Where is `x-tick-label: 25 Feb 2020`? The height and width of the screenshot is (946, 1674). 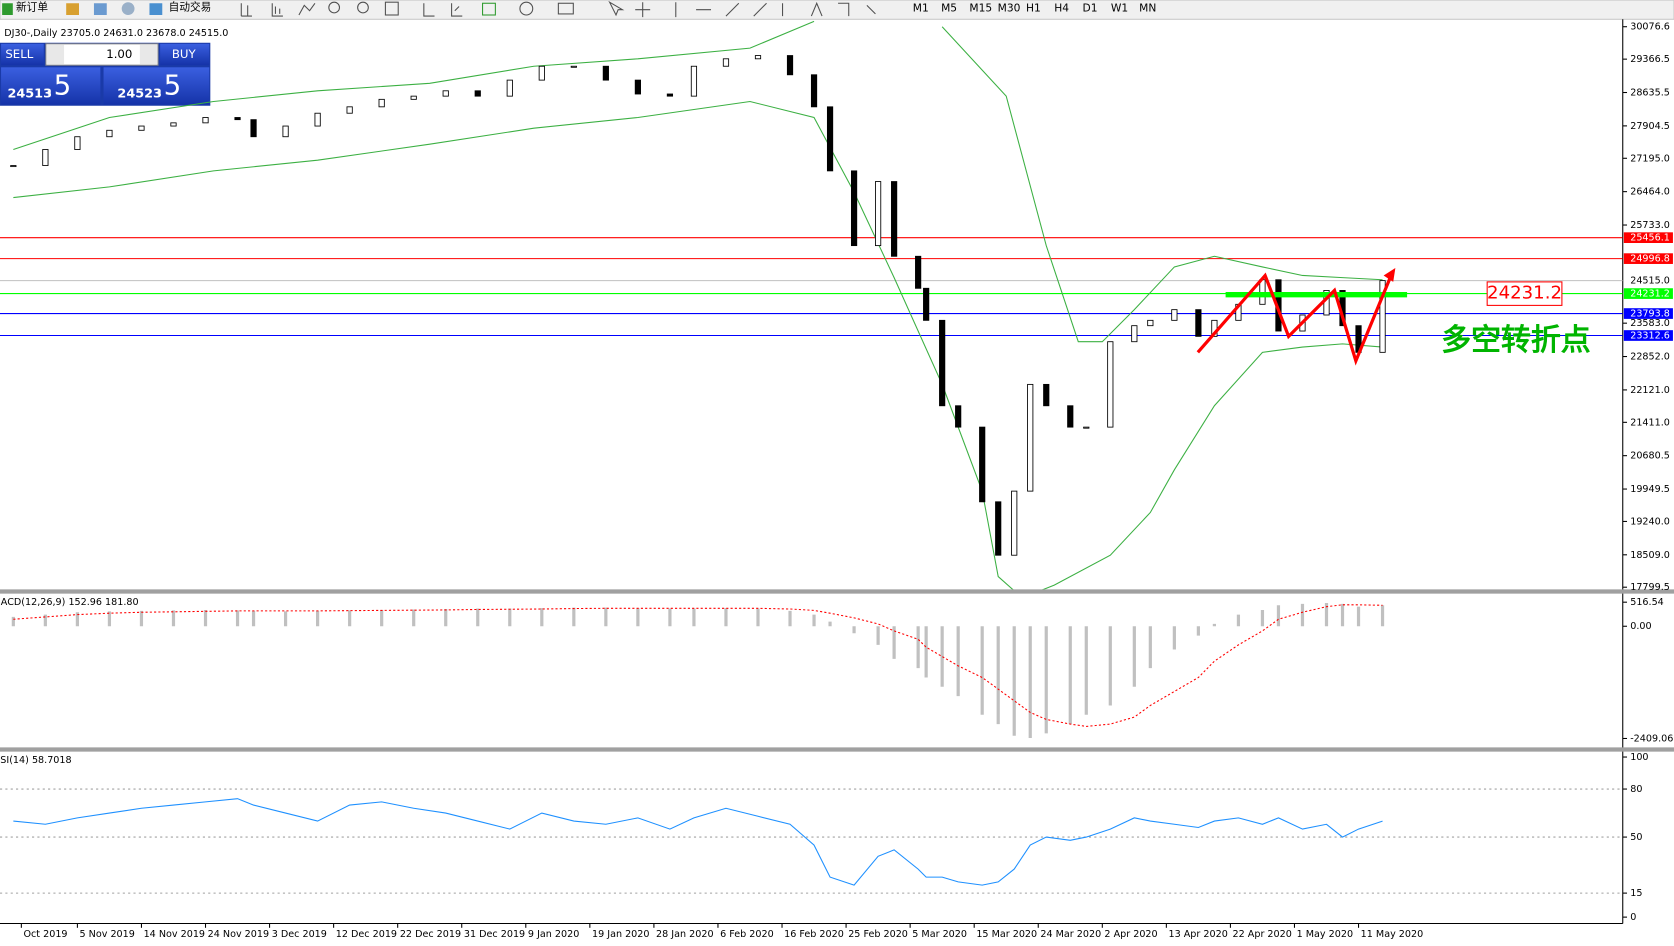 x-tick-label: 25 Feb 2020 is located at coordinates (878, 934).